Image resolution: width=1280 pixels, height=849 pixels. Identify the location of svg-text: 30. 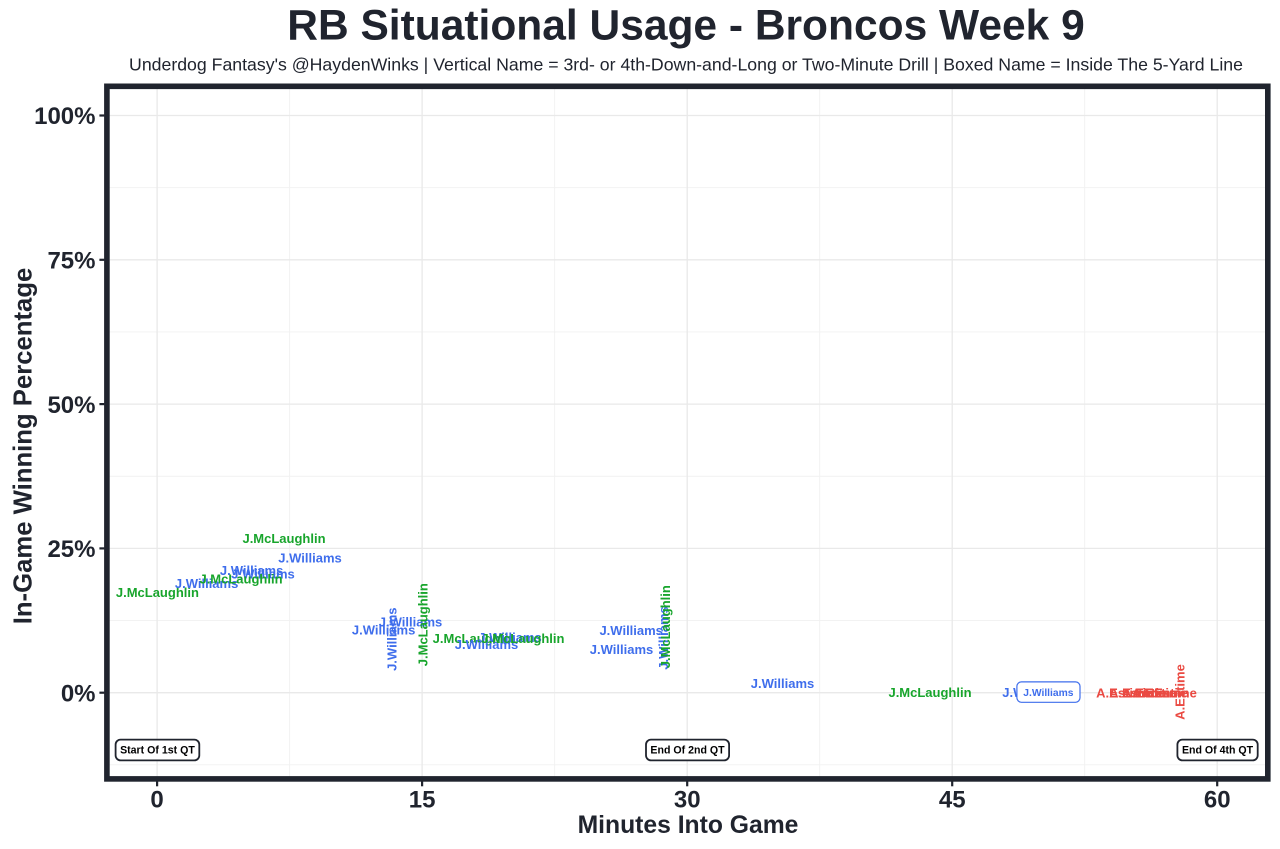
(687, 800).